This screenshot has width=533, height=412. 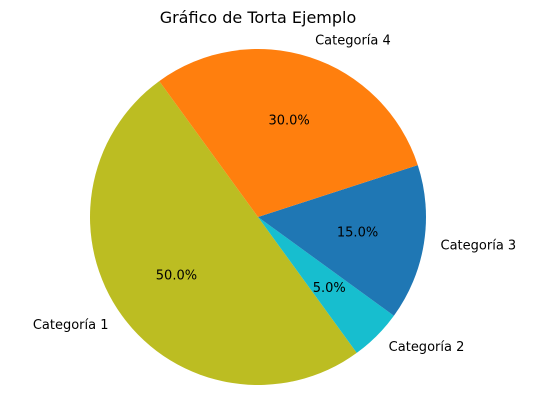 I want to click on pct-label-categoria-4: 30.0%, so click(x=288, y=121).